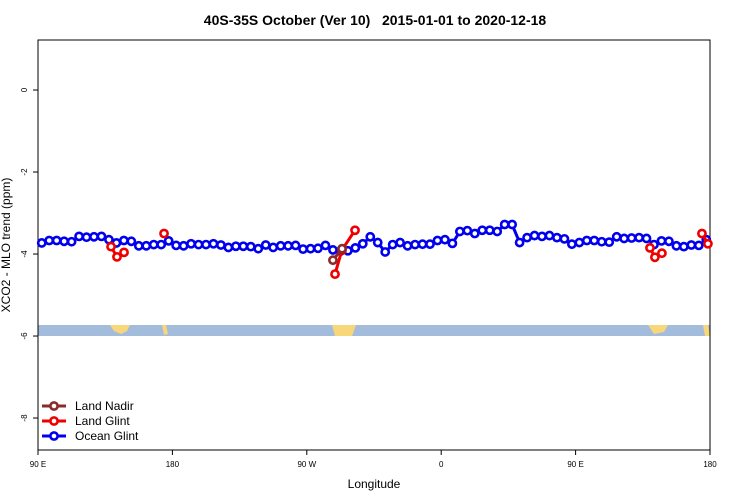 The width and height of the screenshot is (750, 500). Describe the element at coordinates (24, 418) in the screenshot. I see `y-tick-label: -8` at that location.